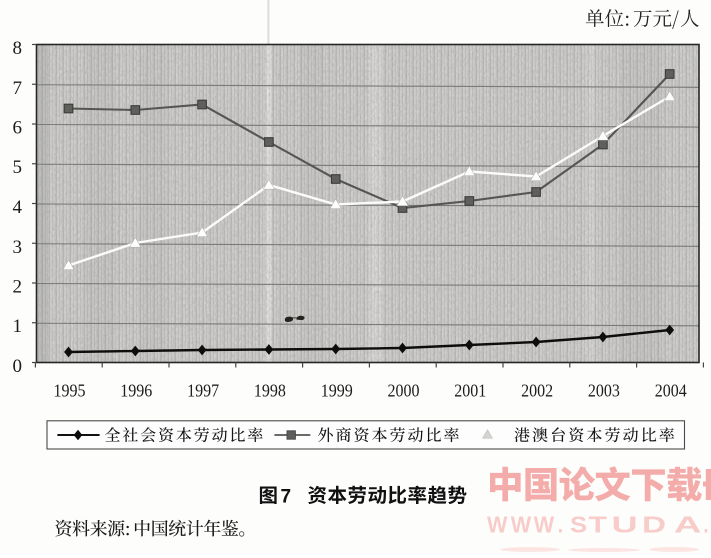 The width and height of the screenshot is (711, 558). I want to click on svg-text: D, so click(654, 525).